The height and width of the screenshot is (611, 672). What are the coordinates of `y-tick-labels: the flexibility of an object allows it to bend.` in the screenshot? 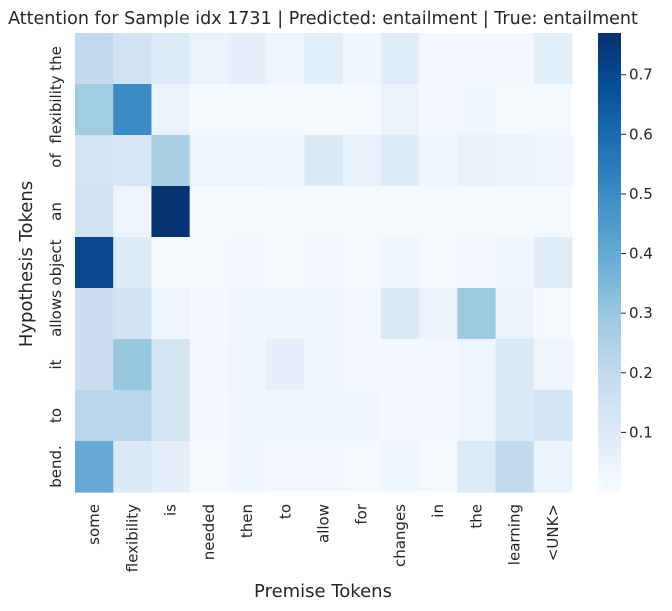 It's located at (56, 267).